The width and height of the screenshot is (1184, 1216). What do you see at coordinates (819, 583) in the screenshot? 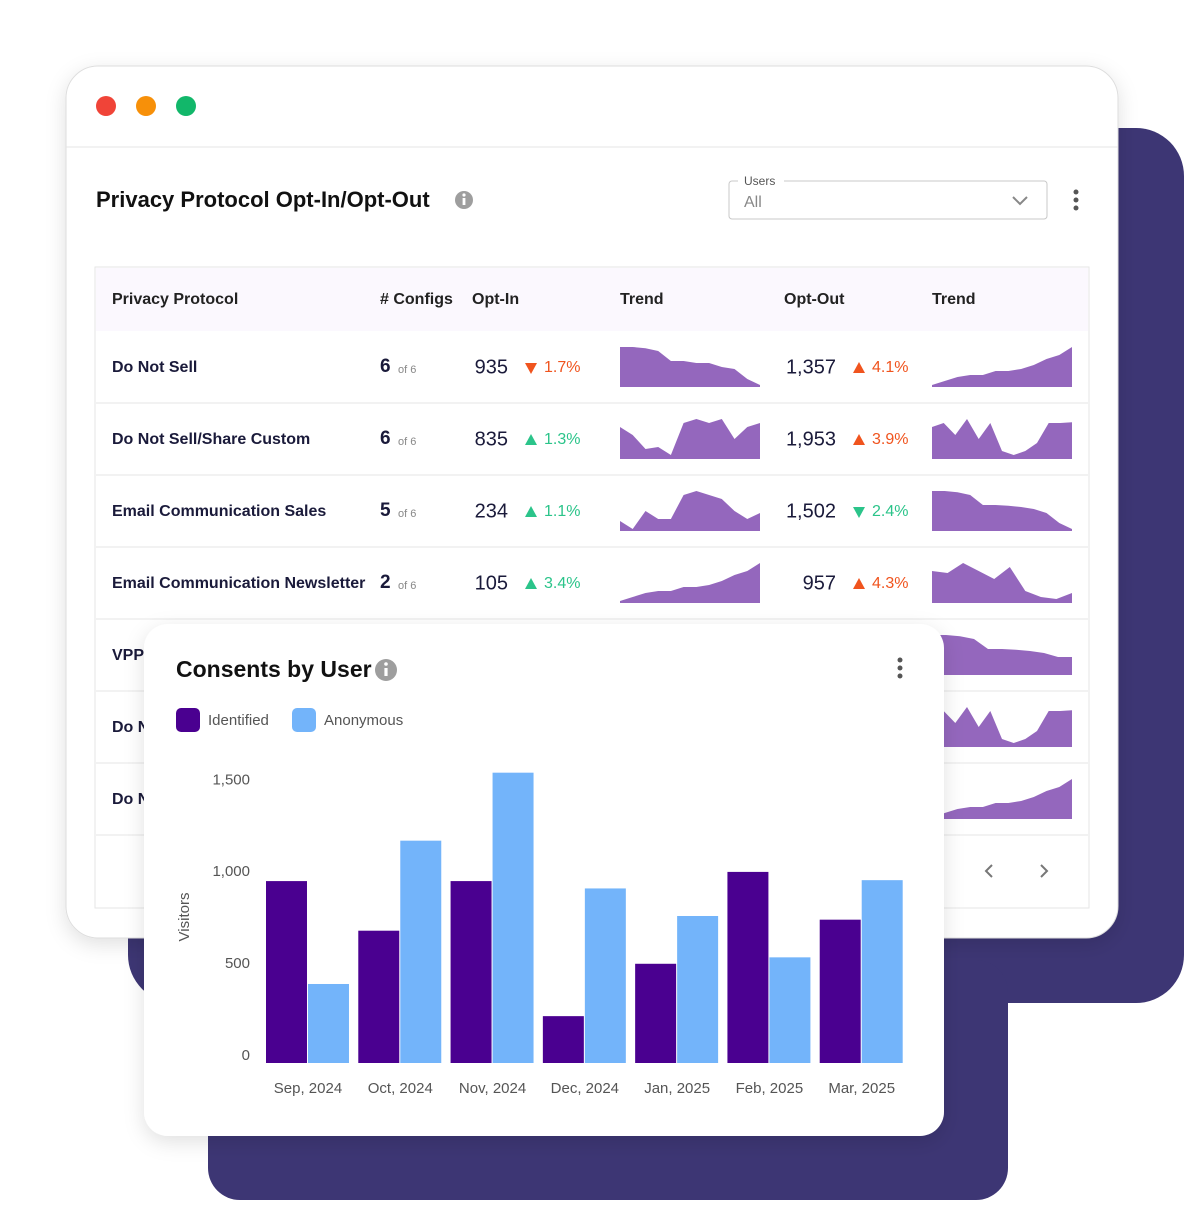
I see `opt-out: 957` at bounding box center [819, 583].